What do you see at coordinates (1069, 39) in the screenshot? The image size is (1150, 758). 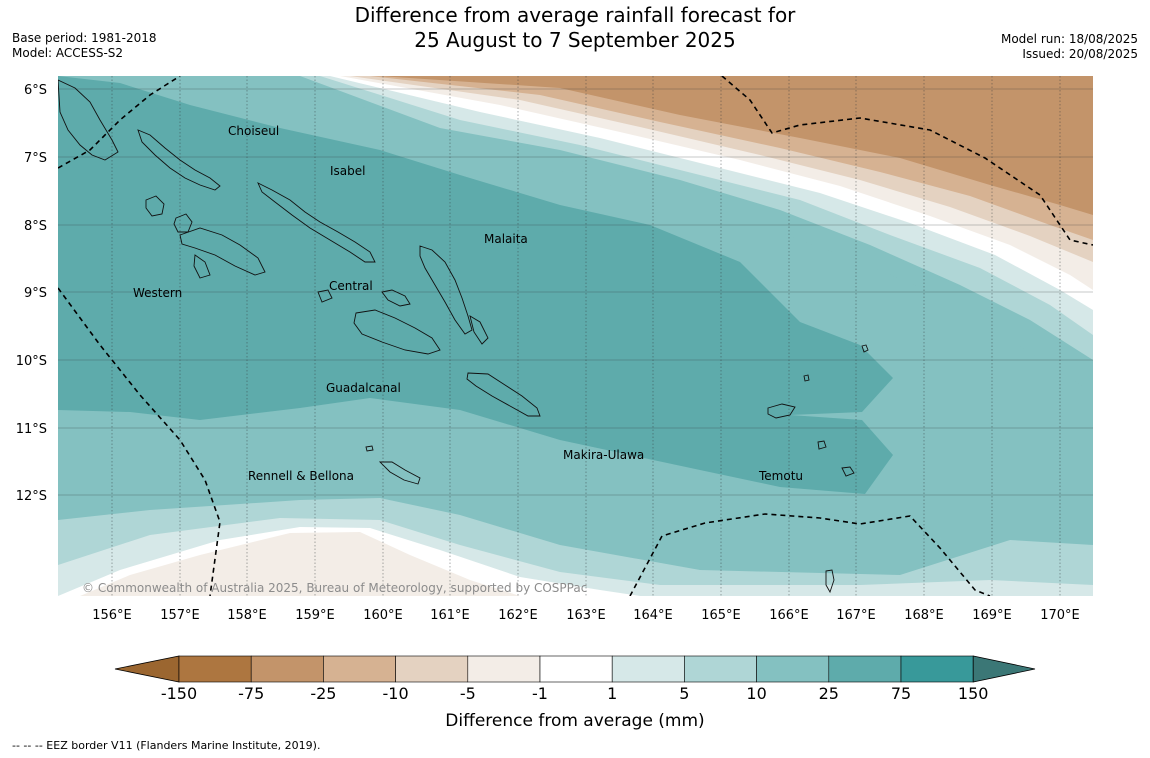 I see `model-run: Model run: 18/08/2025` at bounding box center [1069, 39].